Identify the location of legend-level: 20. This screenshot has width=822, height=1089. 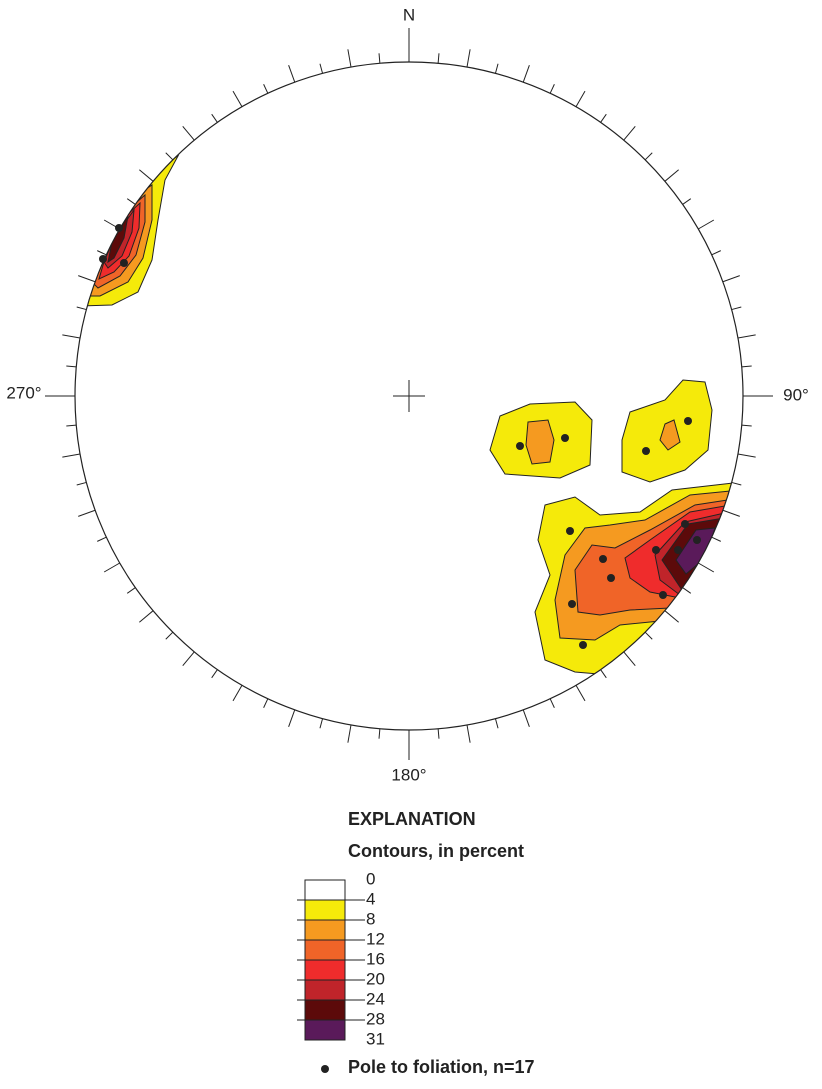
(375, 978).